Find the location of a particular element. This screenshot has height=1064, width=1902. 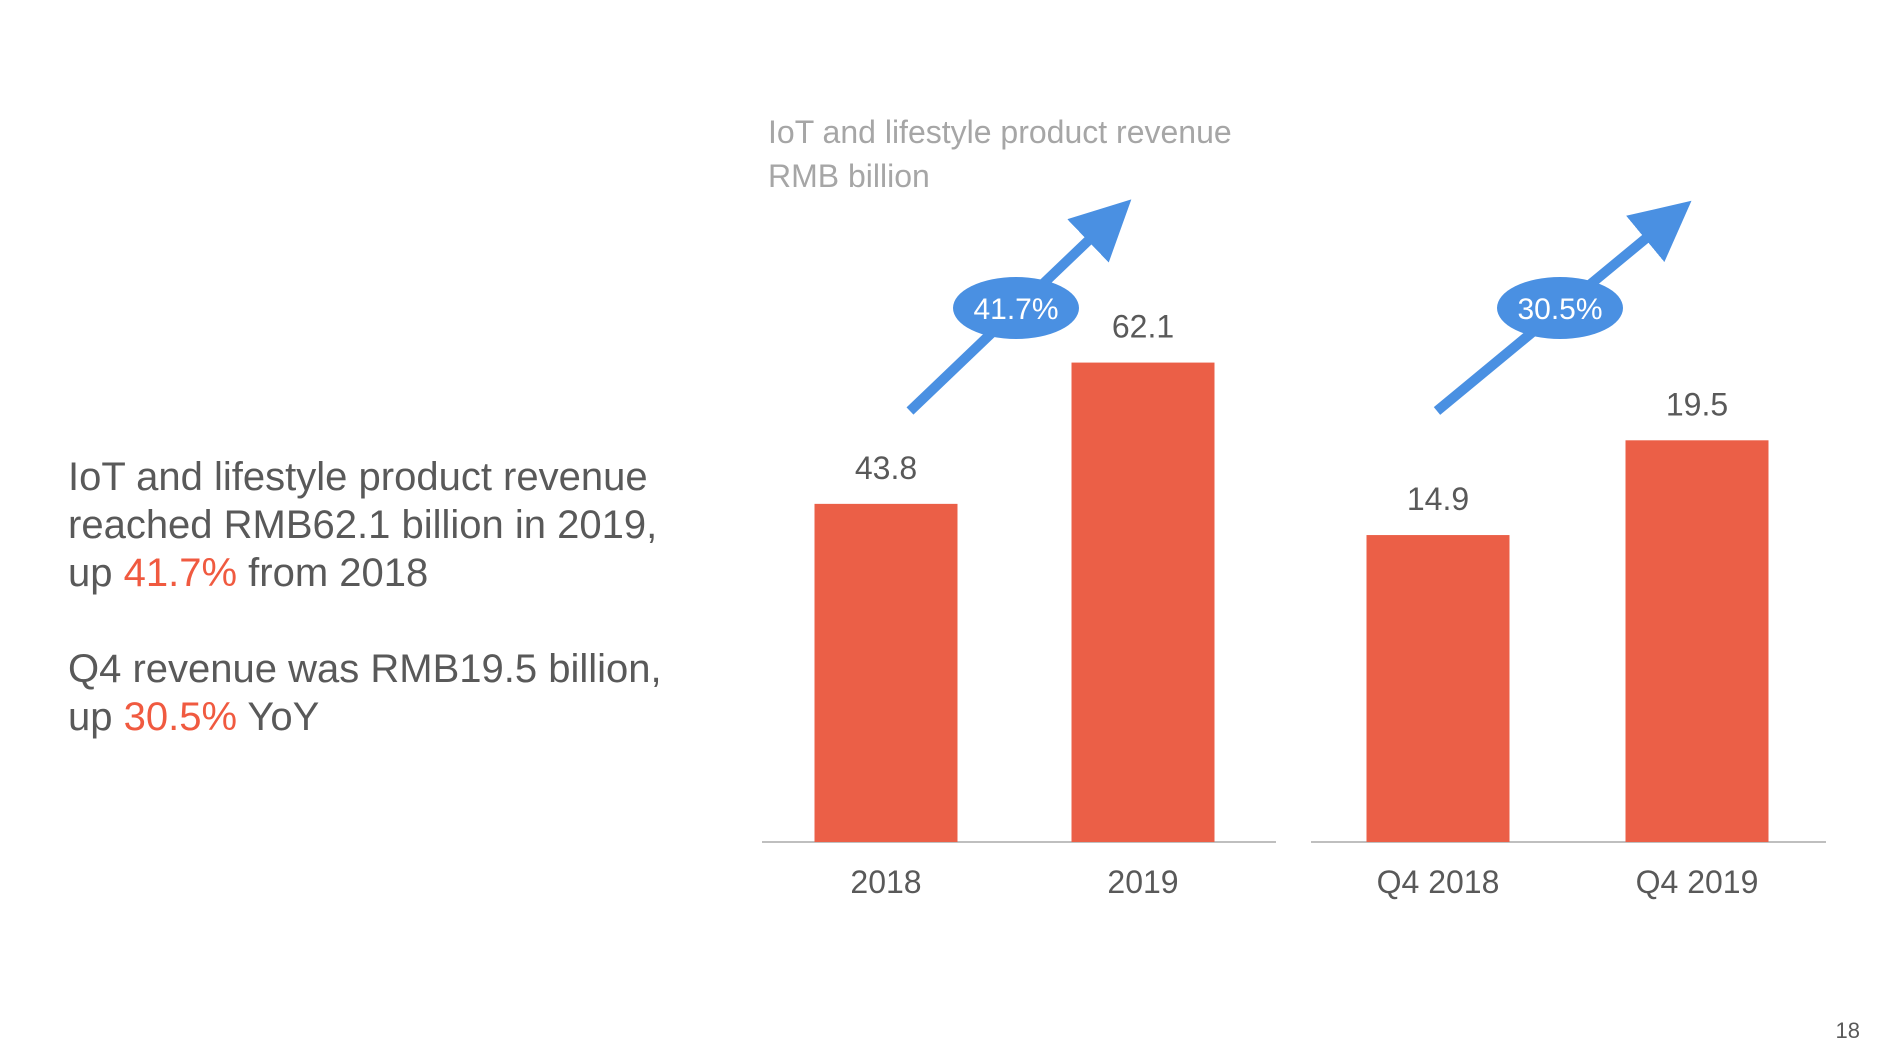

summary-line-4: Q4 revenue was RMB19.5 billion, is located at coordinates (365, 669).